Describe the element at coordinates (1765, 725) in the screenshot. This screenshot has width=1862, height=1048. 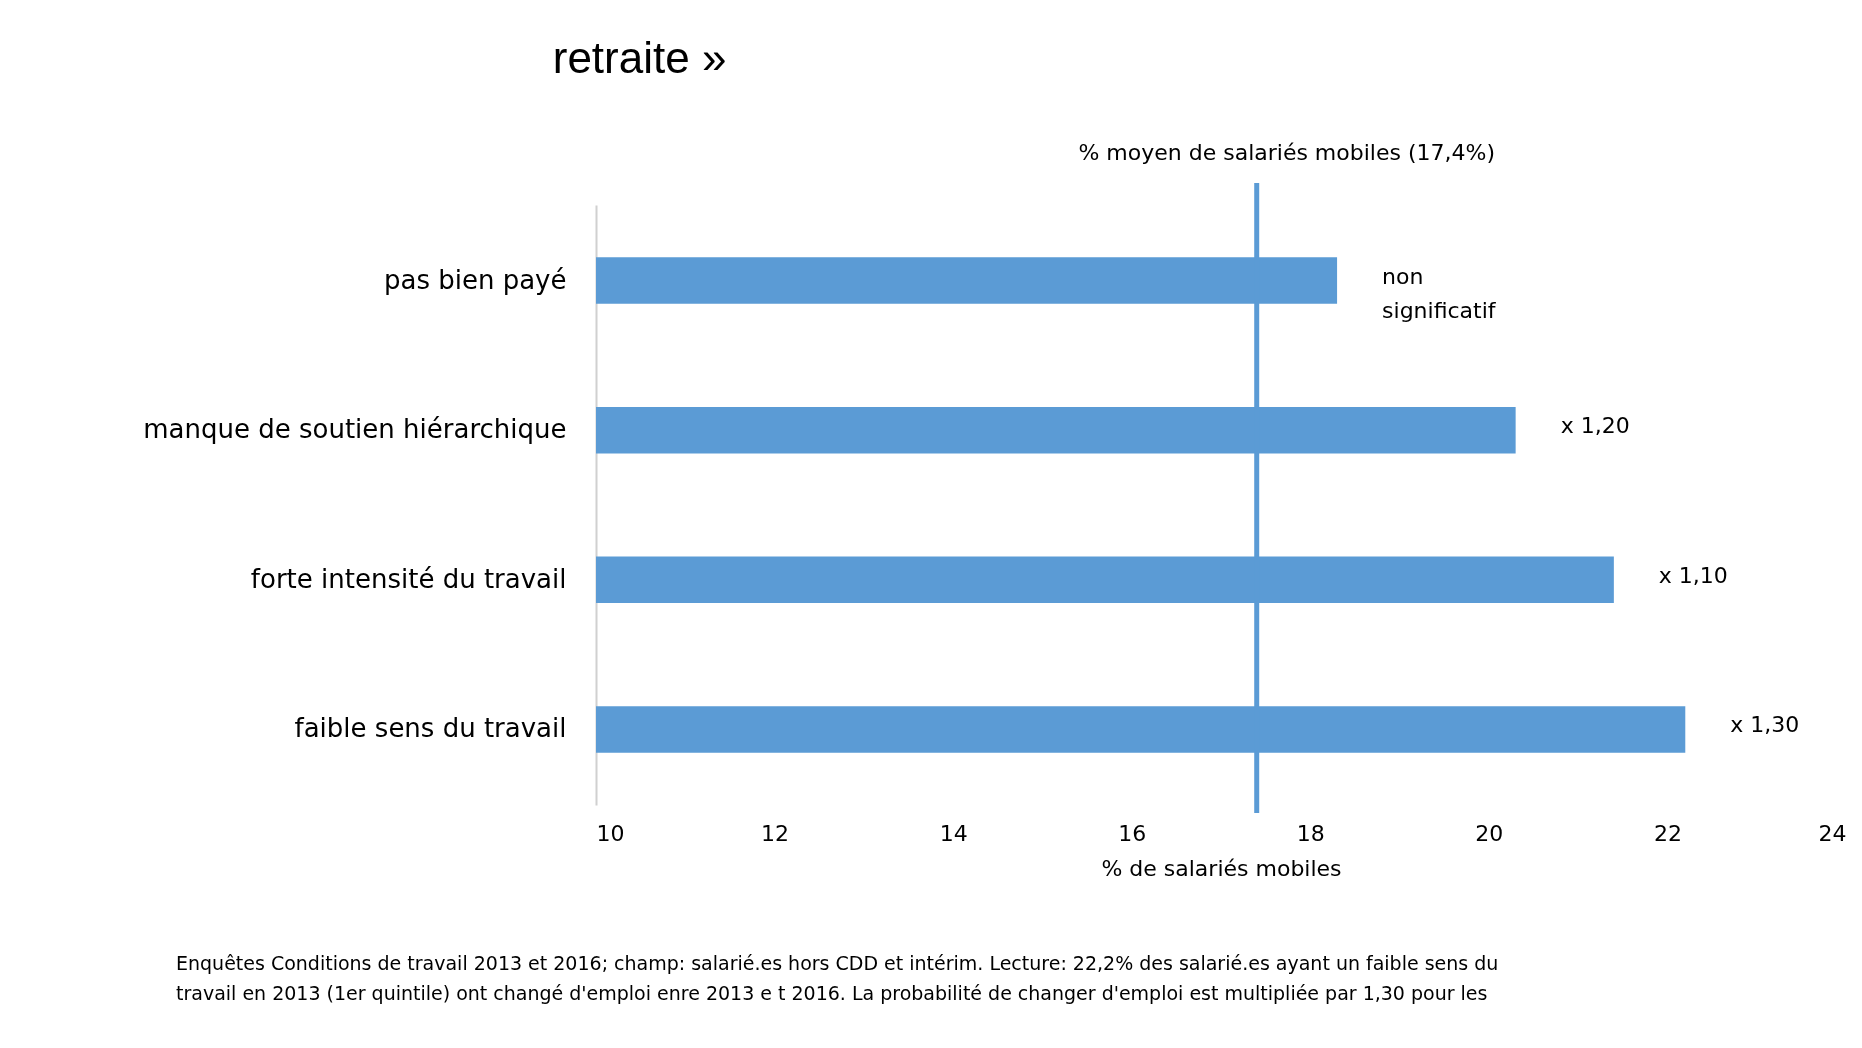
I see `data-label: x 1,30` at that location.